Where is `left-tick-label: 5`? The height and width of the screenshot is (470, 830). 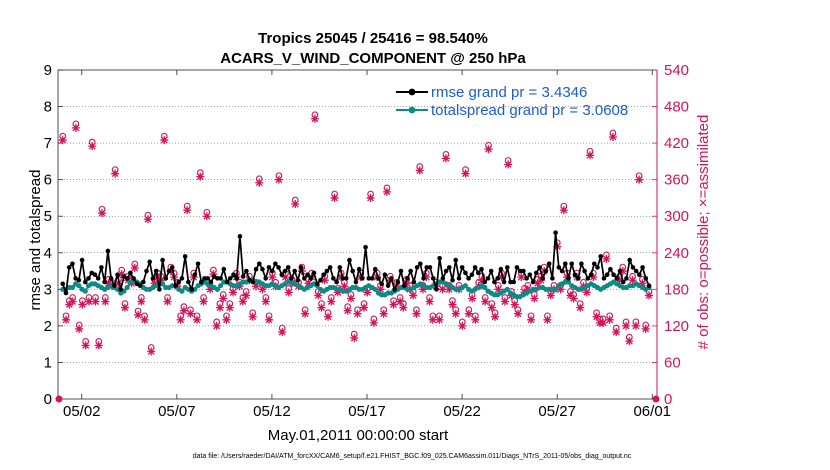 left-tick-label: 5 is located at coordinates (48, 216).